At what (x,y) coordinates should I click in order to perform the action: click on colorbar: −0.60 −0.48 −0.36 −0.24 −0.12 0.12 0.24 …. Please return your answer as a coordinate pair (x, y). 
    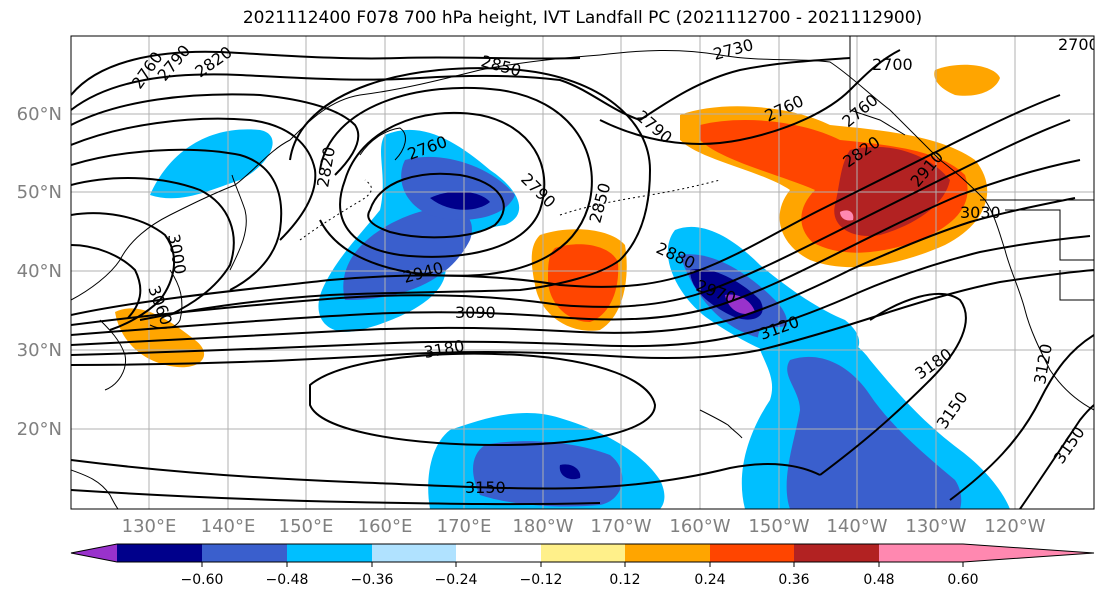
    Looking at the image, I should click on (582, 565).